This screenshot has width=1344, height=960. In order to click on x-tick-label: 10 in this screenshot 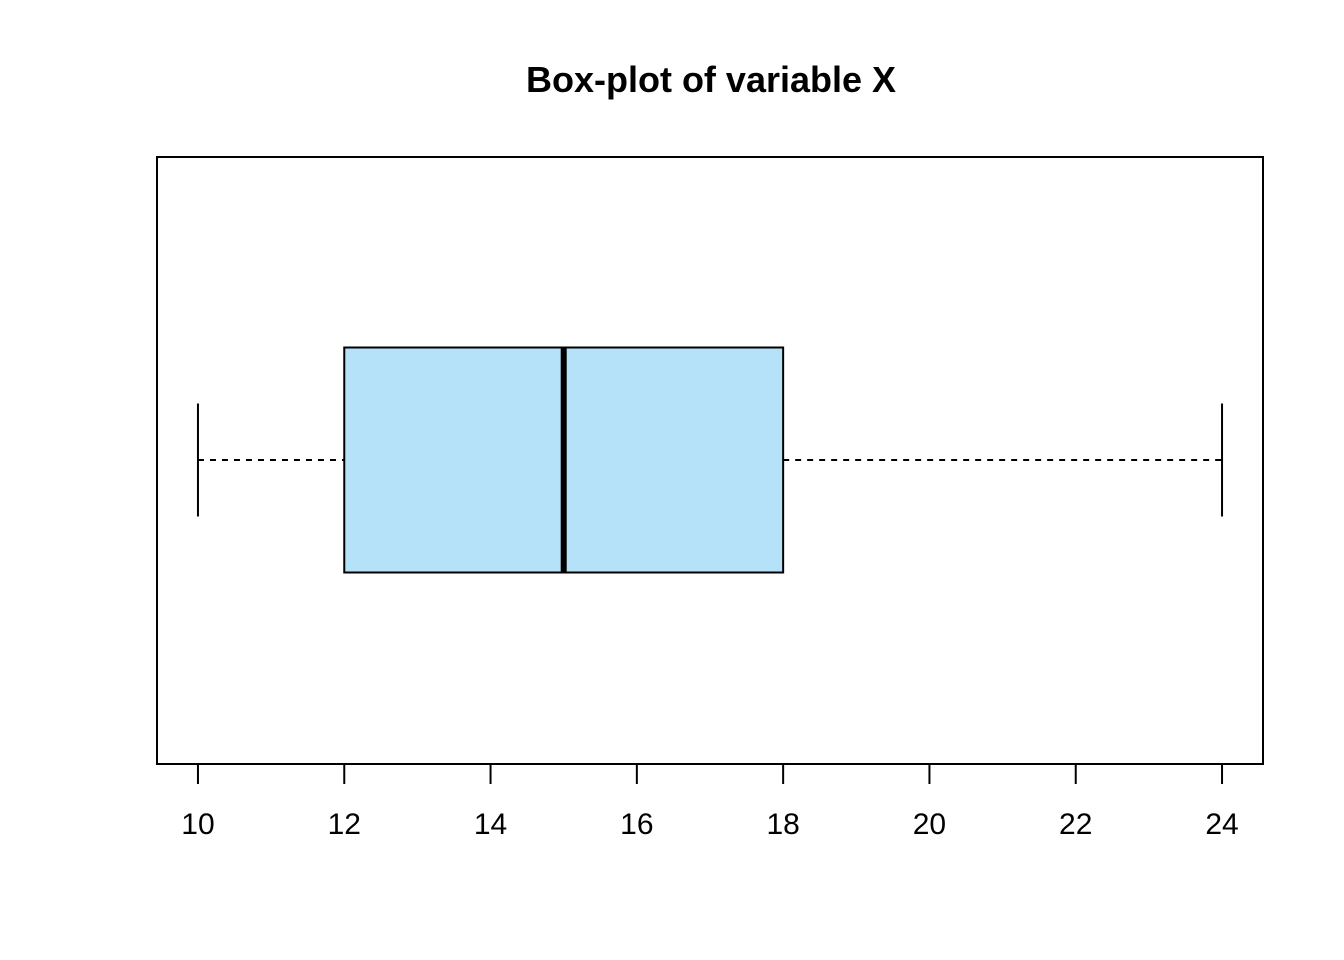, I will do `click(197, 824)`.